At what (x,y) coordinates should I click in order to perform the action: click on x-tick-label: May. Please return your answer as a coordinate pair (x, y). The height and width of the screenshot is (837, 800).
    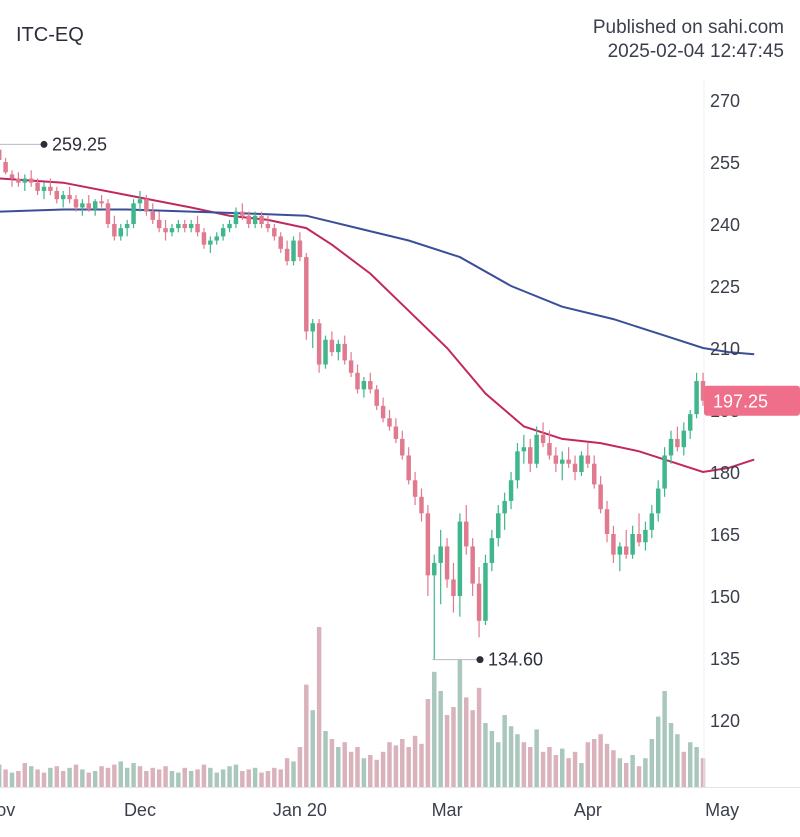
    Looking at the image, I should click on (722, 810).